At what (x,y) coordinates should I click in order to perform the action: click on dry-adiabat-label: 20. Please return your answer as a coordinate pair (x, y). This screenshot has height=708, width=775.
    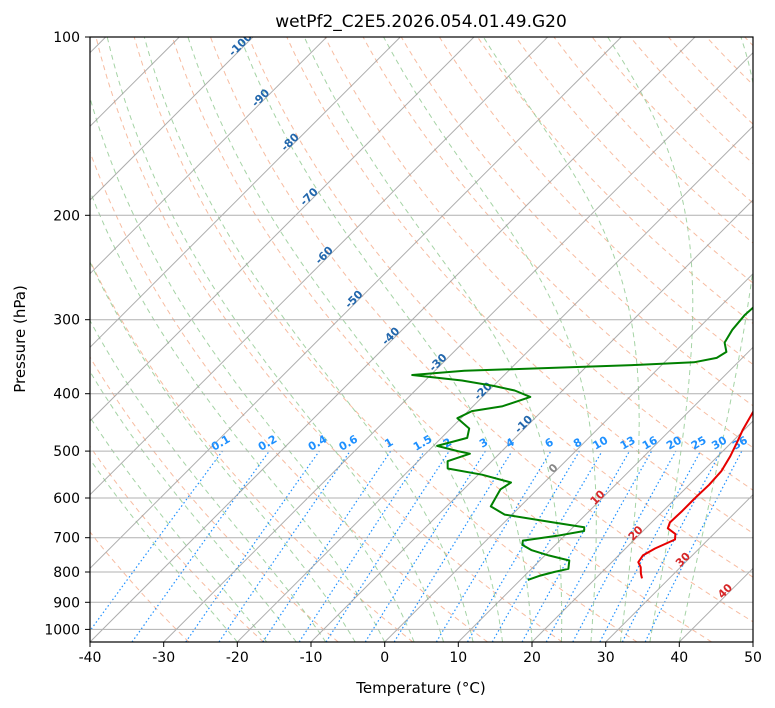
    Looking at the image, I should click on (636, 533).